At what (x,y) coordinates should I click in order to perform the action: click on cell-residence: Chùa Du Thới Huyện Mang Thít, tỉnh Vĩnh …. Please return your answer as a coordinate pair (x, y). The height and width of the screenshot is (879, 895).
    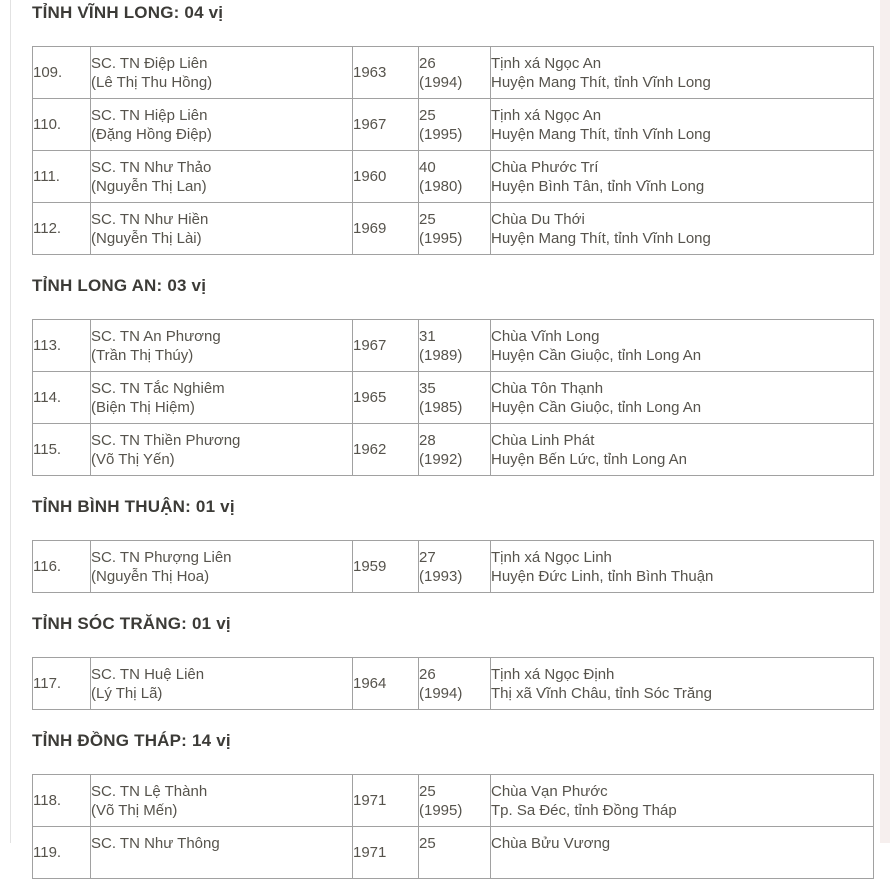
    Looking at the image, I should click on (682, 228).